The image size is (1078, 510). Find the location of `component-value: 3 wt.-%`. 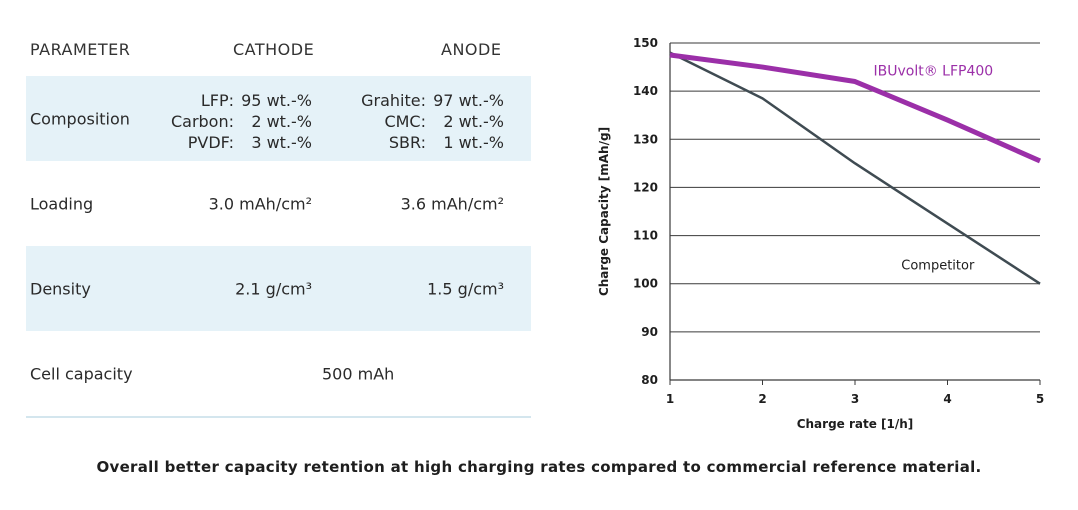

component-value: 3 wt.-% is located at coordinates (281, 142).